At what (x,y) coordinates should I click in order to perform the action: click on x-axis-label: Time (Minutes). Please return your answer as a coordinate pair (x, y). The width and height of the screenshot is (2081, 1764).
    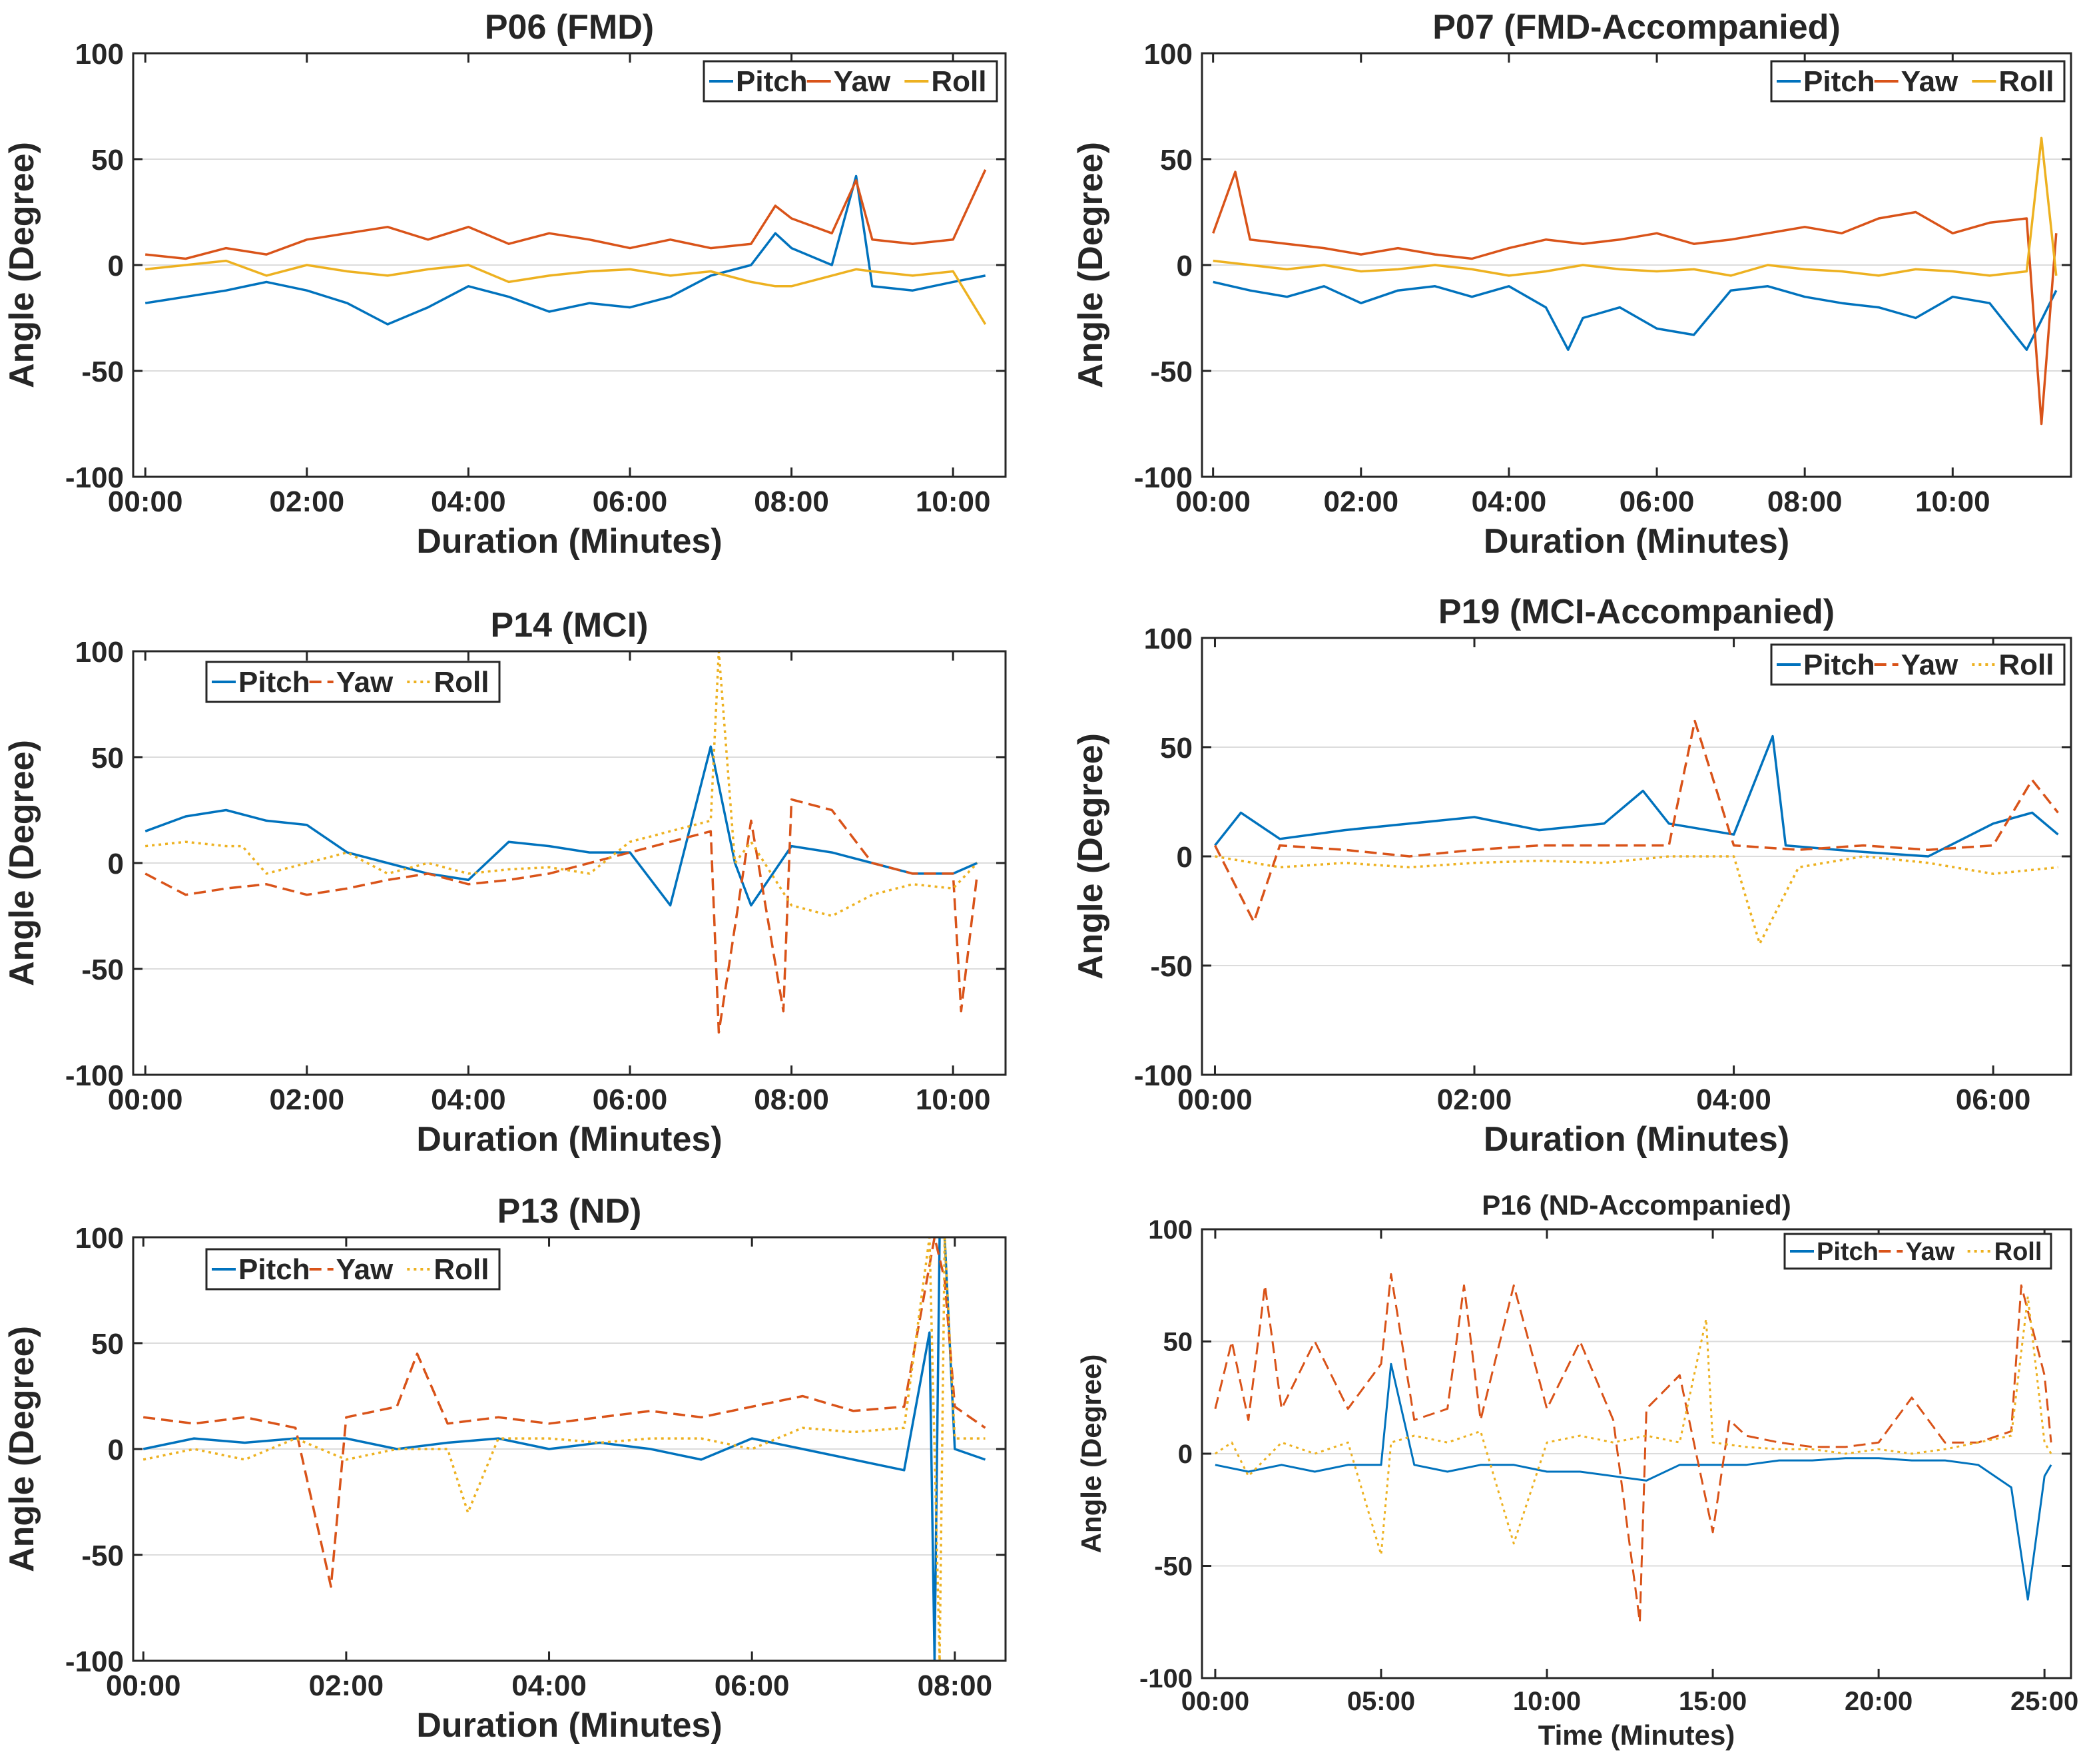
    Looking at the image, I should click on (1636, 1735).